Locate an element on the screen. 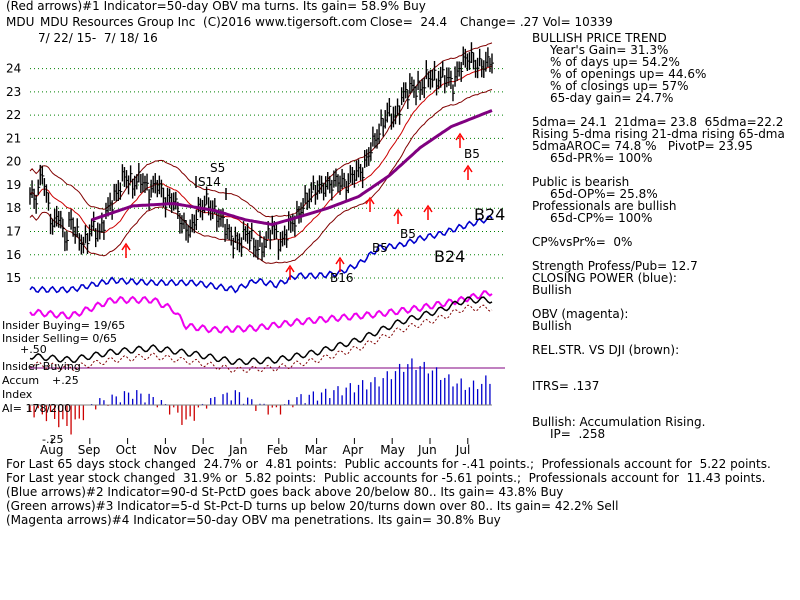  stats-line: ITRS= .137 is located at coordinates (566, 386).